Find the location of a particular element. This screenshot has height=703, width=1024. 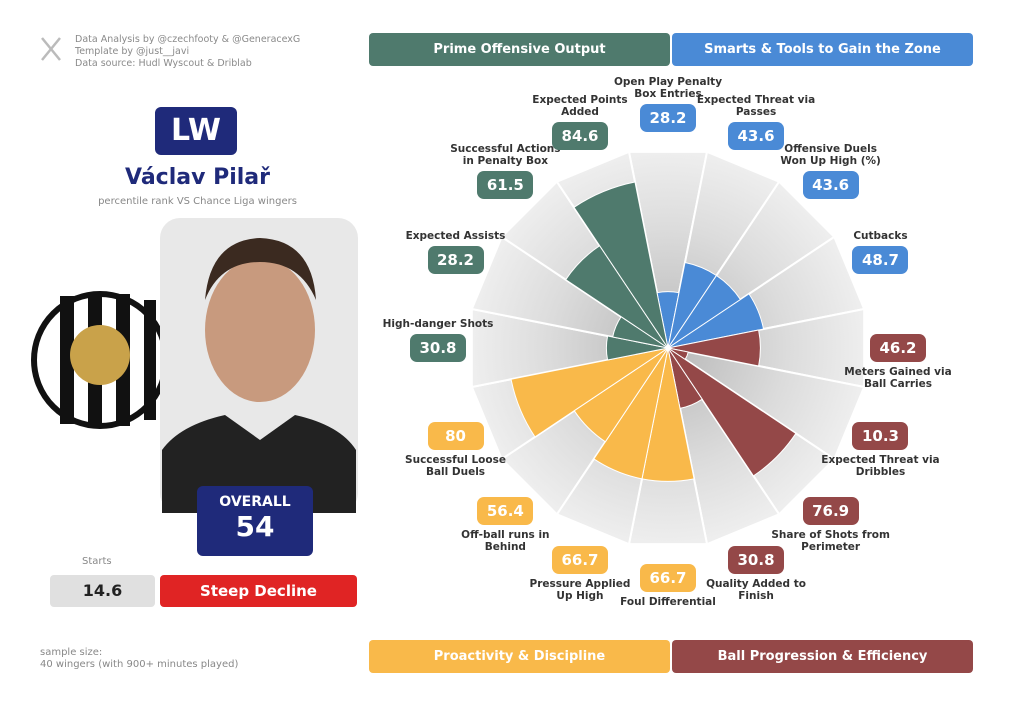

metric-label: Off-ball runs in Behind is located at coordinates (505, 540).